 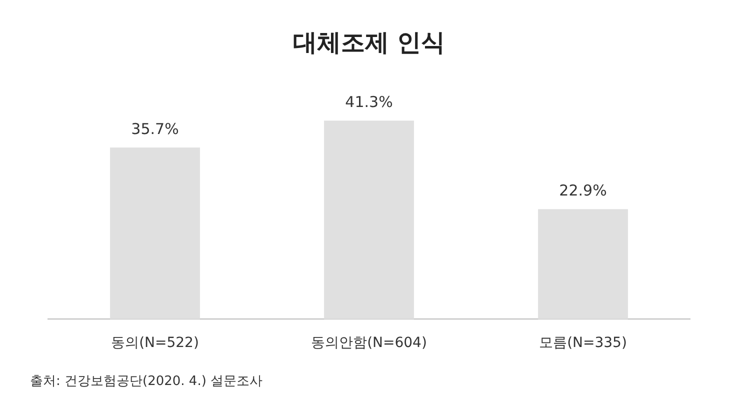 I want to click on chart-title: 대체조제 인식, so click(x=369, y=42).